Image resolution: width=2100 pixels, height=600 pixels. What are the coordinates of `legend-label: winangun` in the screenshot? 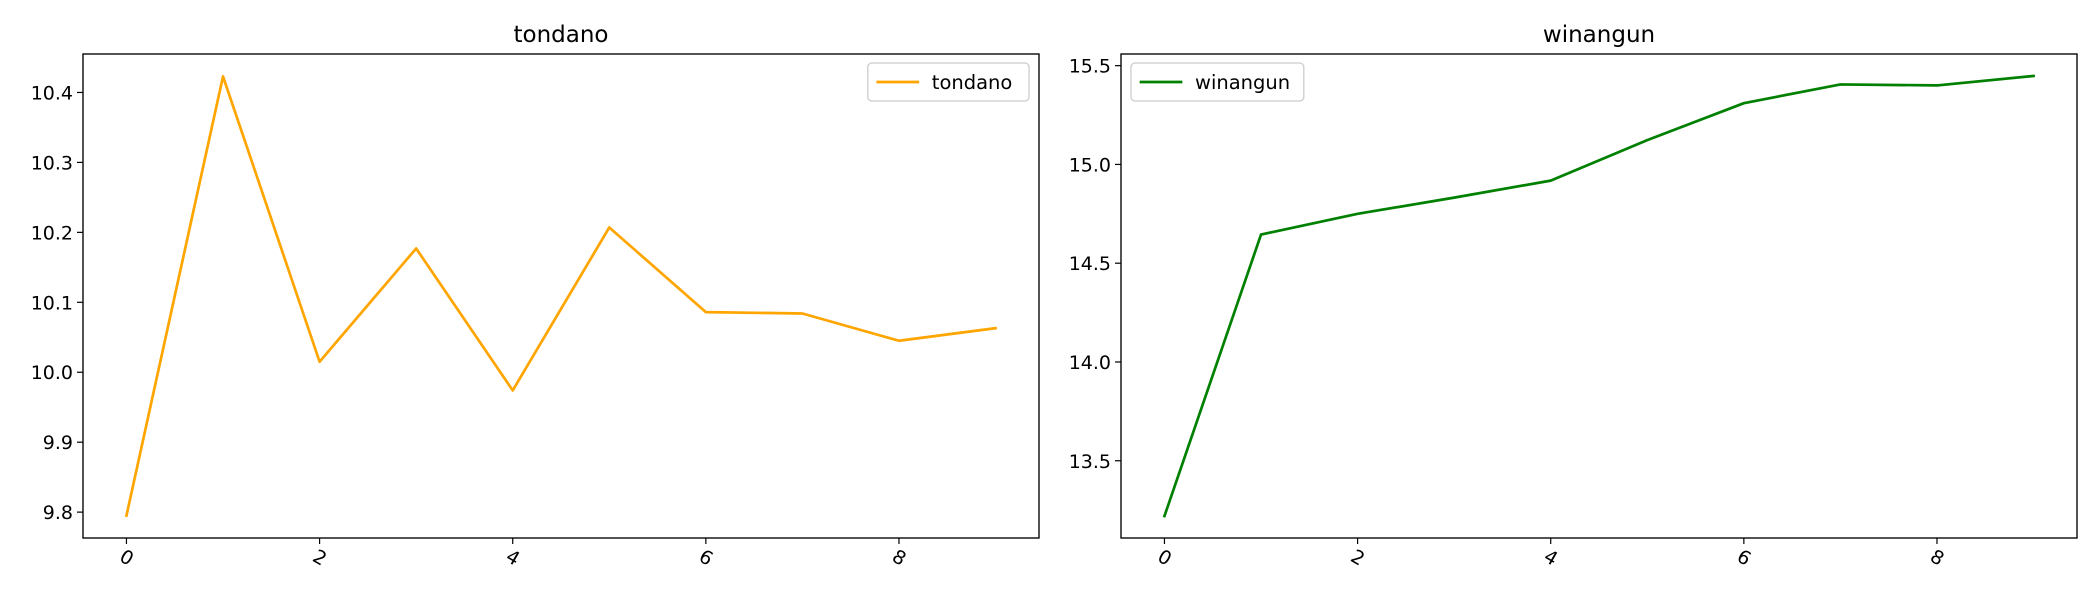 It's located at (1242, 82).